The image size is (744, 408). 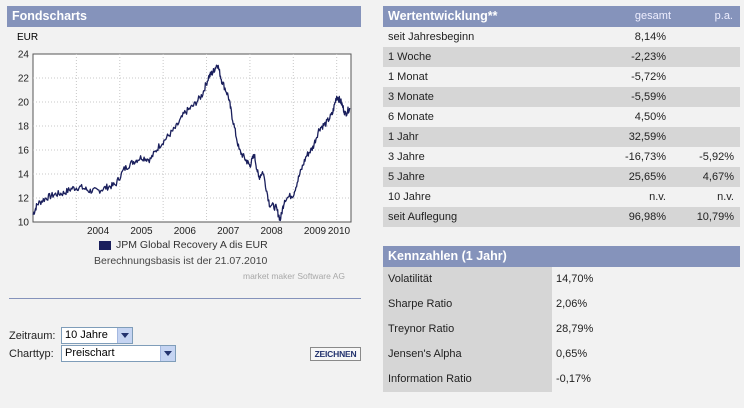 I want to click on performance-pa: 4,67%, so click(x=718, y=177).